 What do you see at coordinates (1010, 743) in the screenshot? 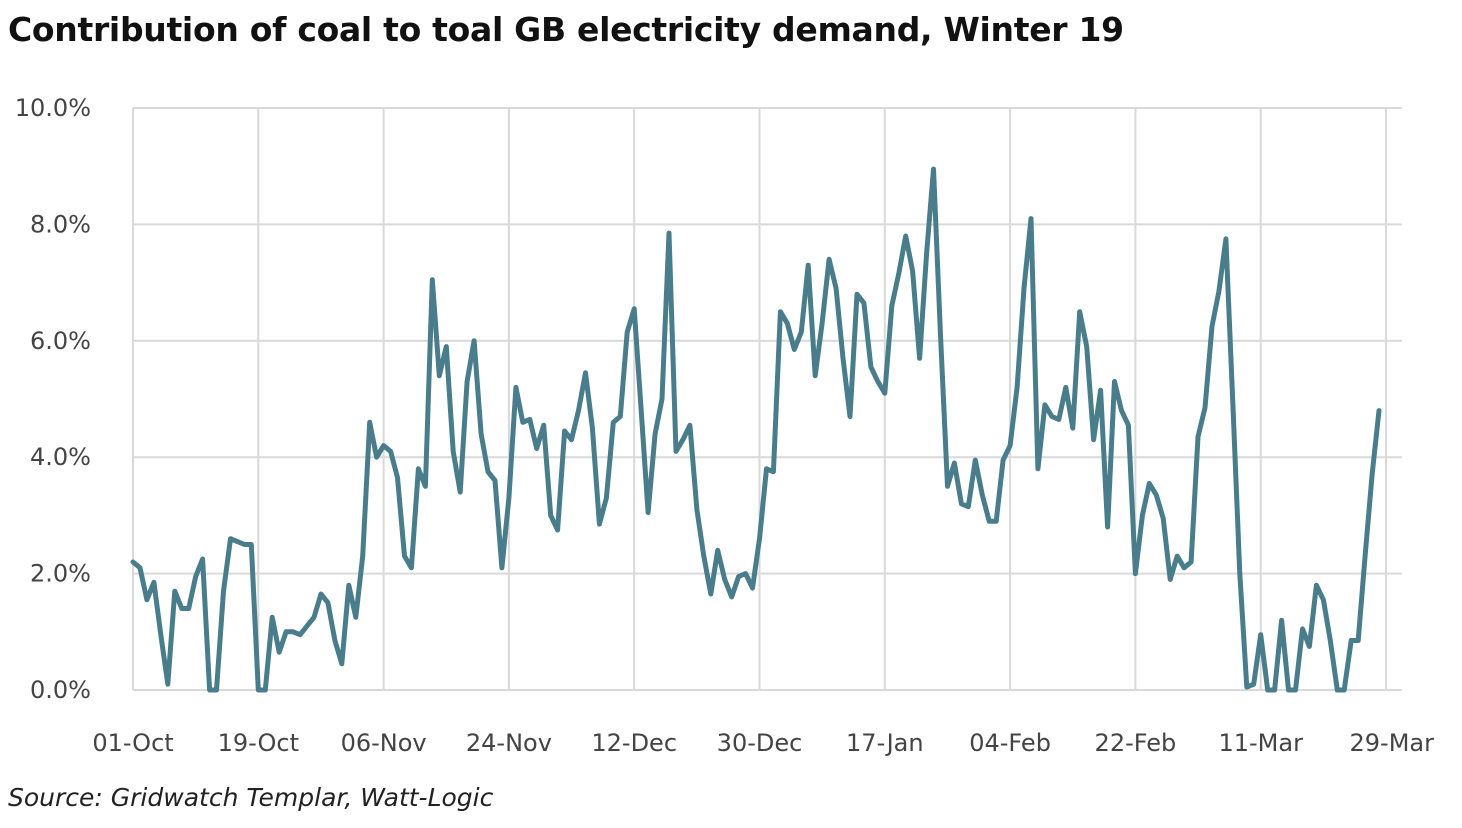
I see `x-tick-label: 04-Feb` at bounding box center [1010, 743].